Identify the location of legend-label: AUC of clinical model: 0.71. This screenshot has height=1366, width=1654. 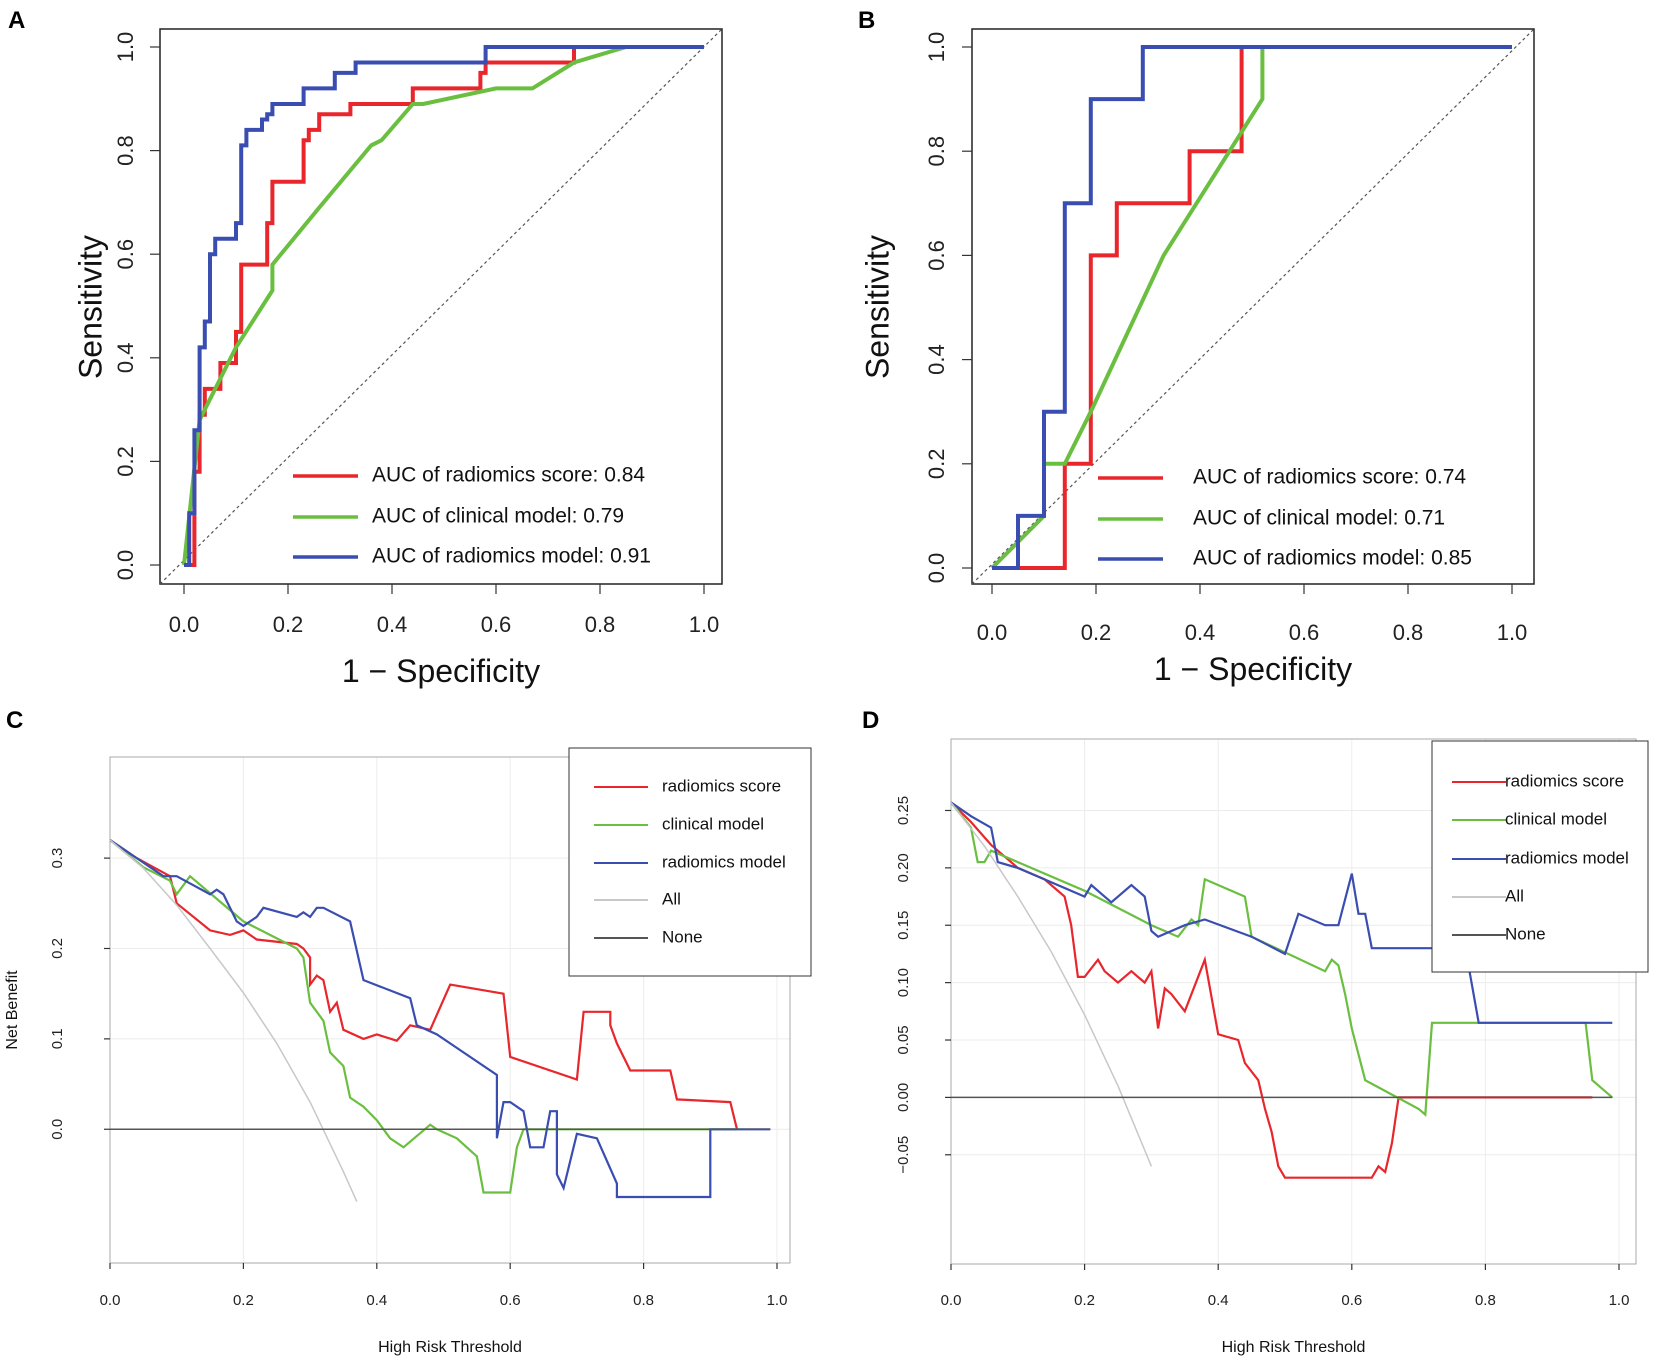
(1319, 518).